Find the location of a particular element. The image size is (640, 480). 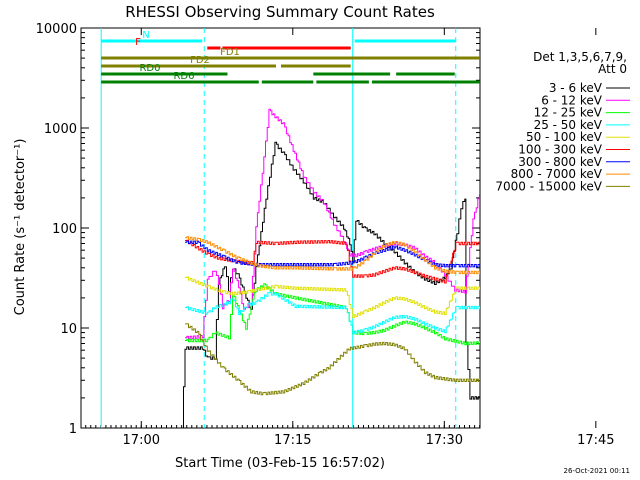

legend-label: 50 - 100 keV is located at coordinates (564, 137).